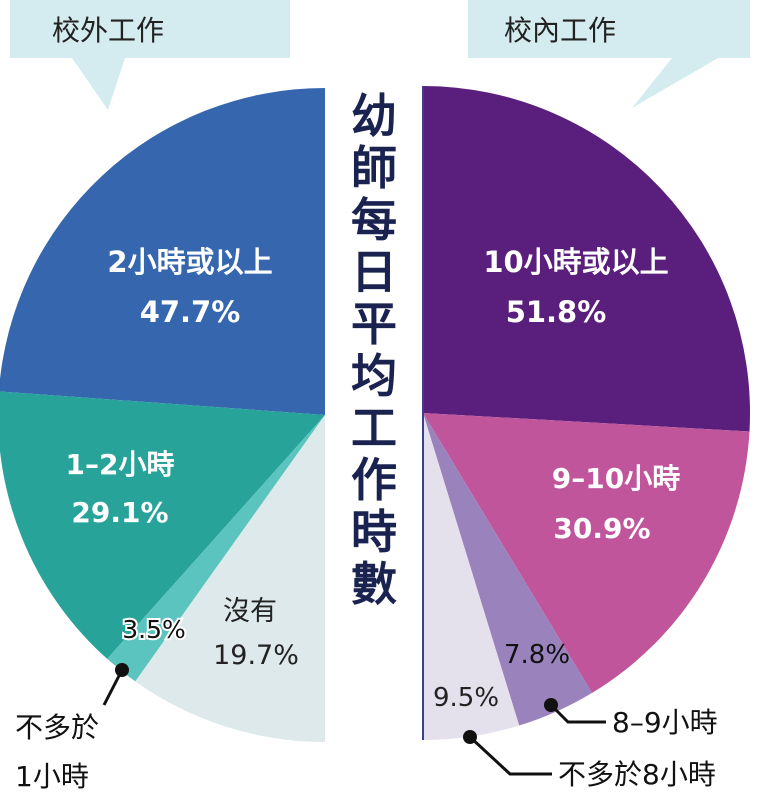 Image resolution: width=762 pixels, height=804 pixels. What do you see at coordinates (374, 272) in the screenshot?
I see `main-title-char-4: 日` at bounding box center [374, 272].